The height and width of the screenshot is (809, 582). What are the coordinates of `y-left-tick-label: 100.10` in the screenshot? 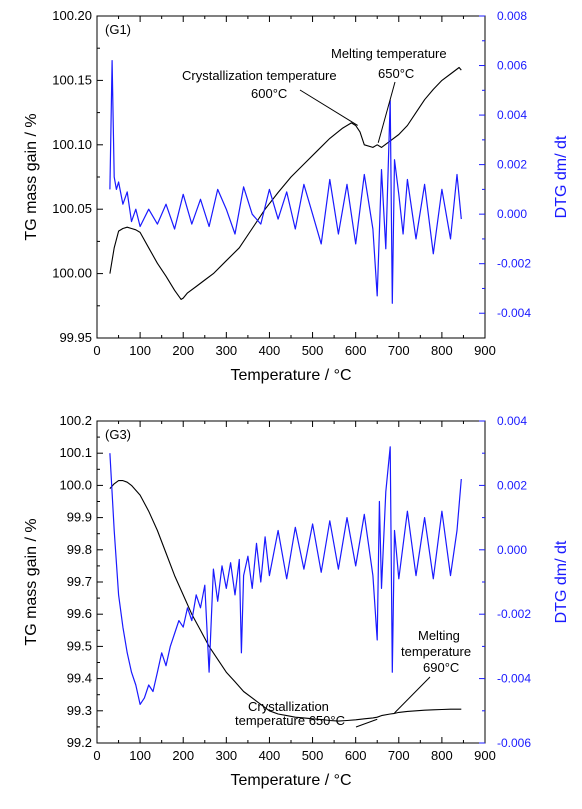 It's located at (72, 144).